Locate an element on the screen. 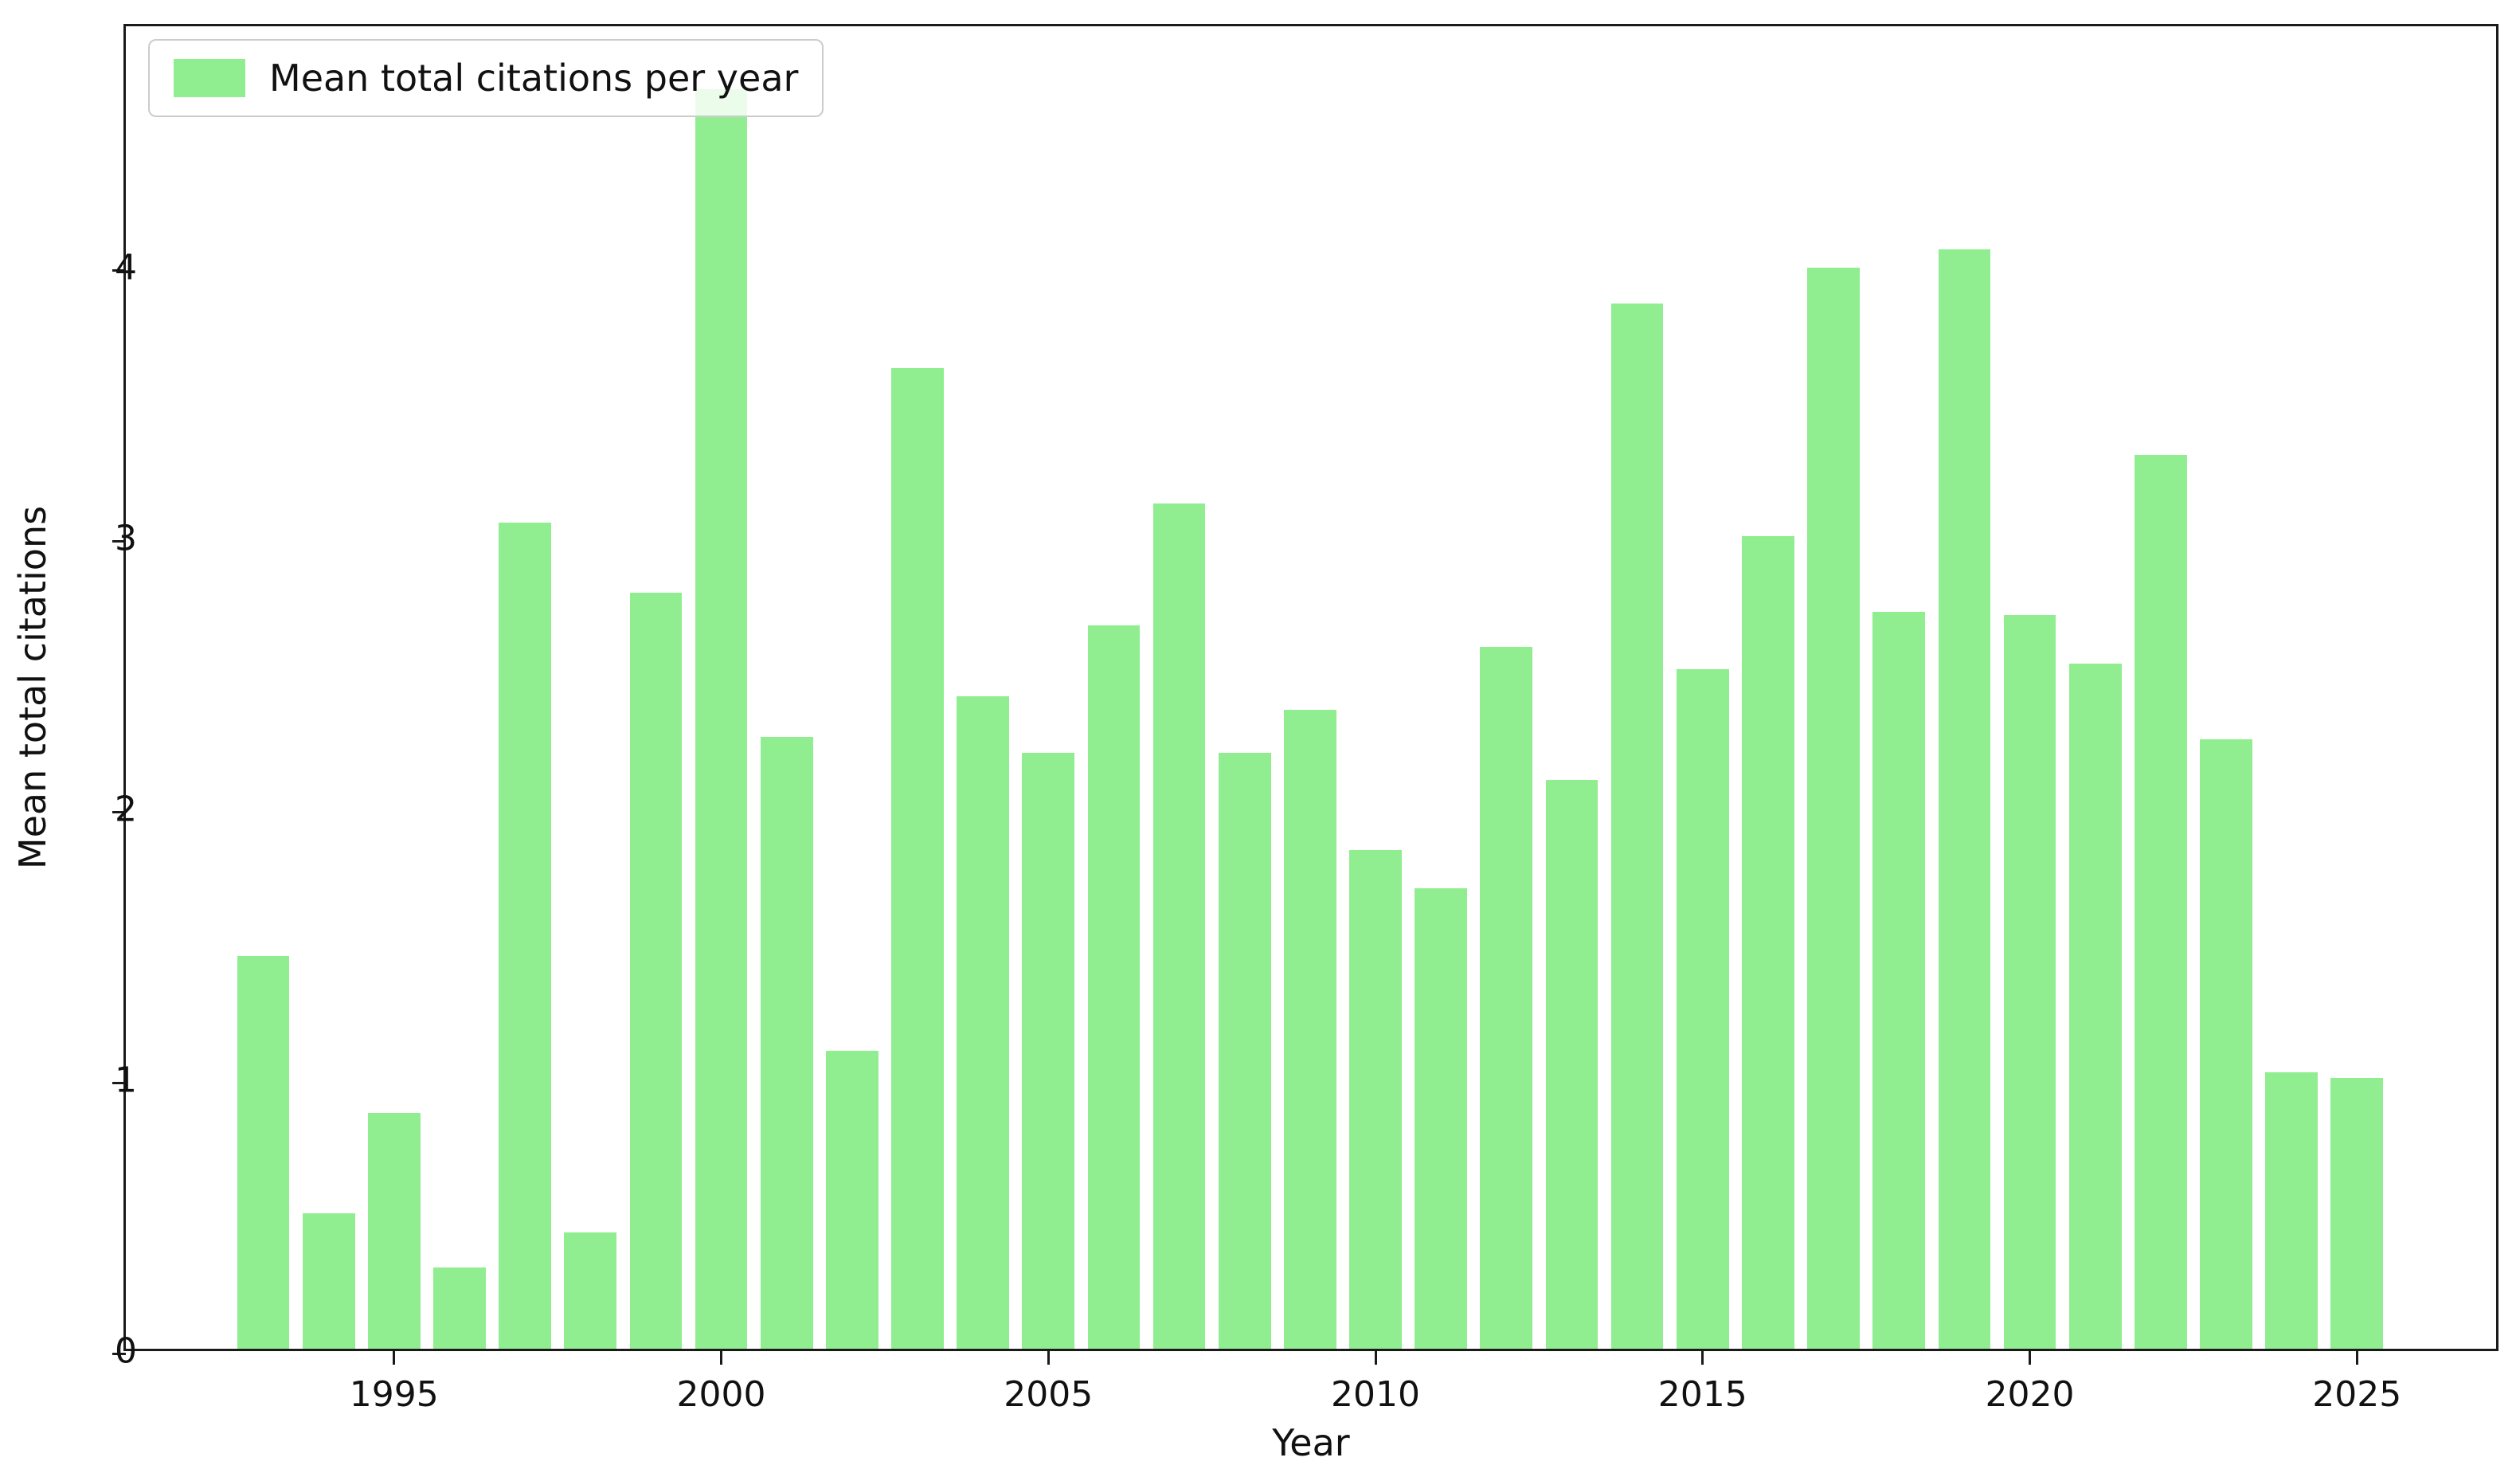 Image resolution: width=2520 pixels, height=1477 pixels. bar-1995 is located at coordinates (394, 1231).